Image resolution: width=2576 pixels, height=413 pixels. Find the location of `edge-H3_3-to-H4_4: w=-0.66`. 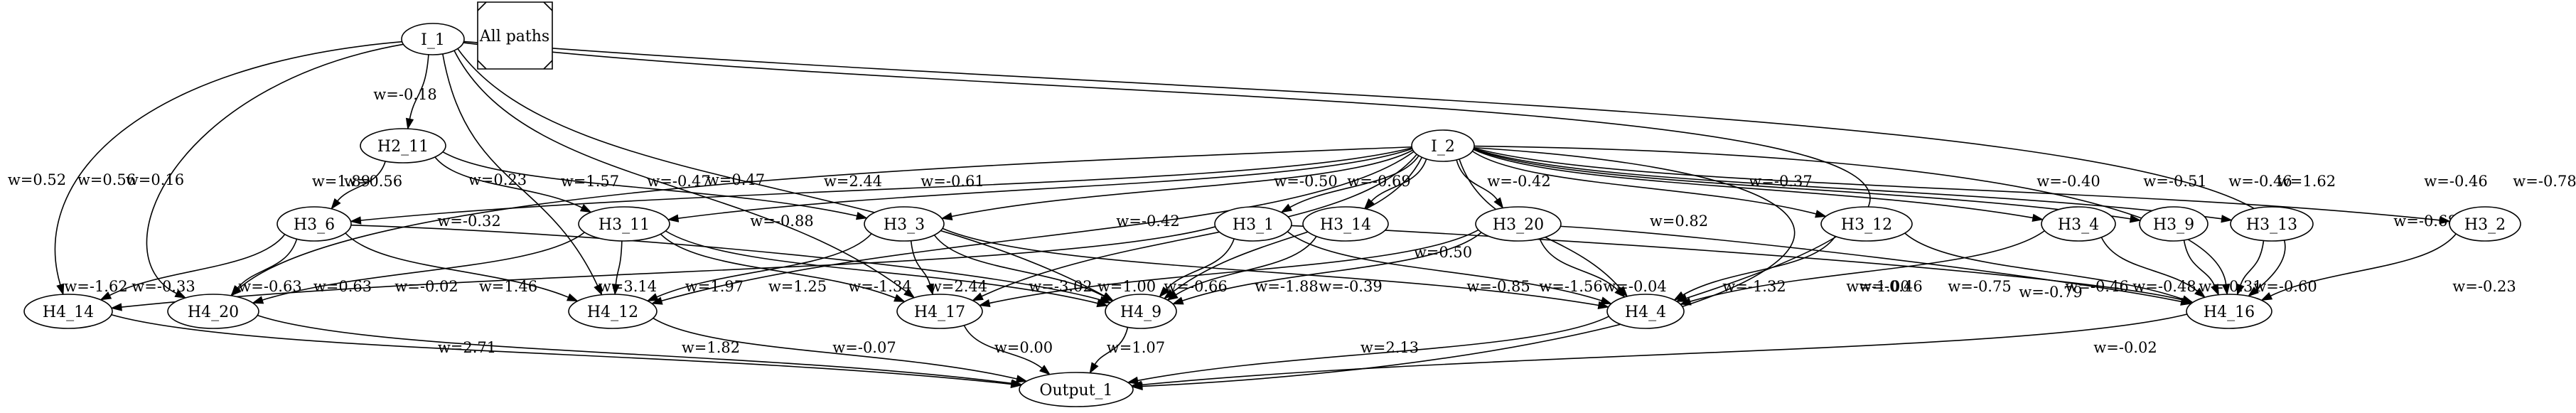

edge-H3_3-to-H4_4: w=-0.66 is located at coordinates (1276, 268).